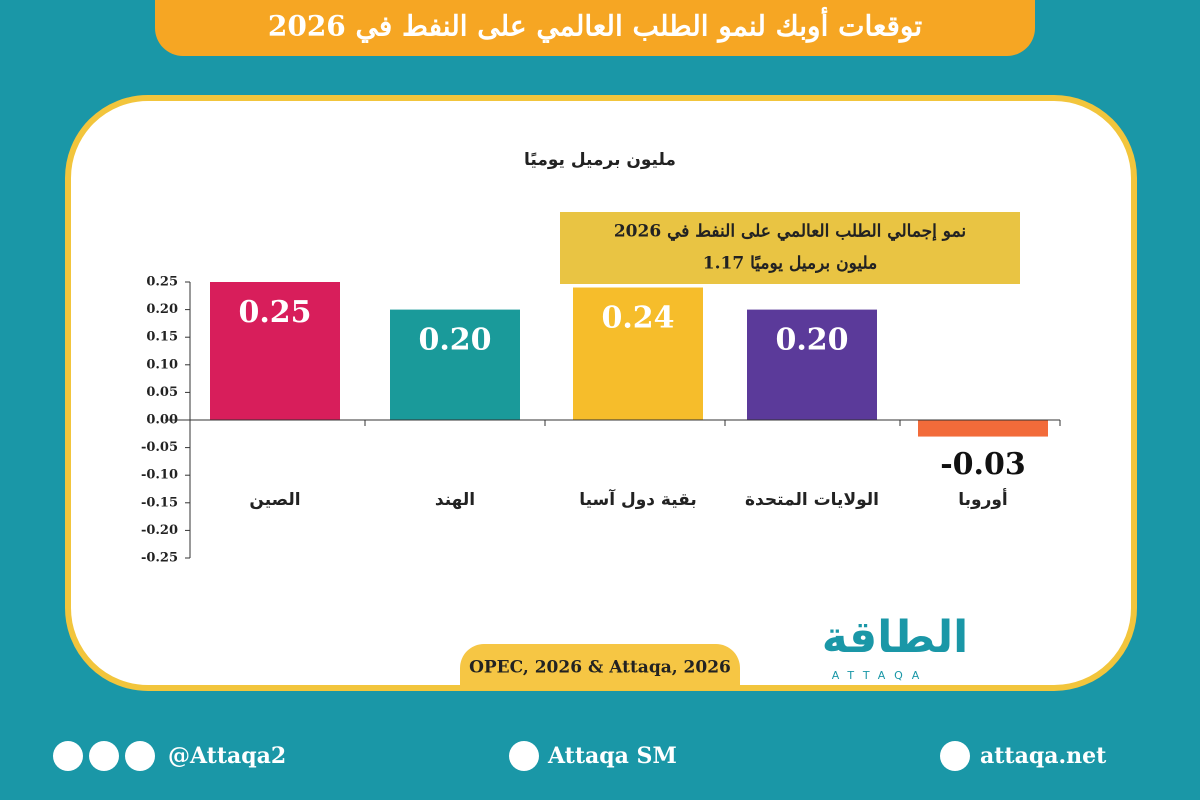  I want to click on annotation-line: 1.17 مليون برميل يوميًا, so click(790, 264).